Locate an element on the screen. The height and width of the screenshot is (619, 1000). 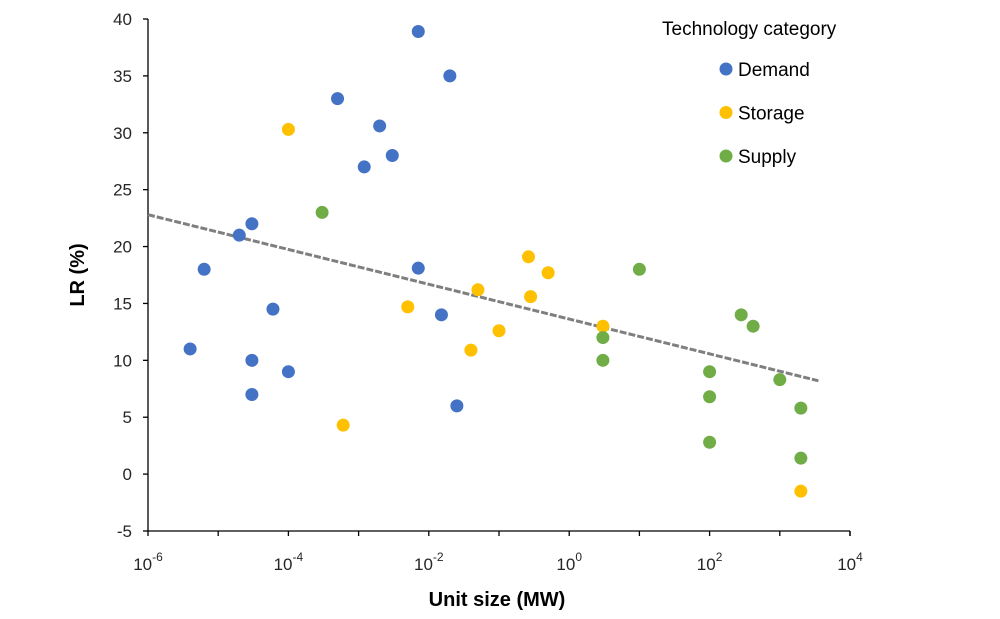
y-tick-label: 20 is located at coordinates (122, 247).